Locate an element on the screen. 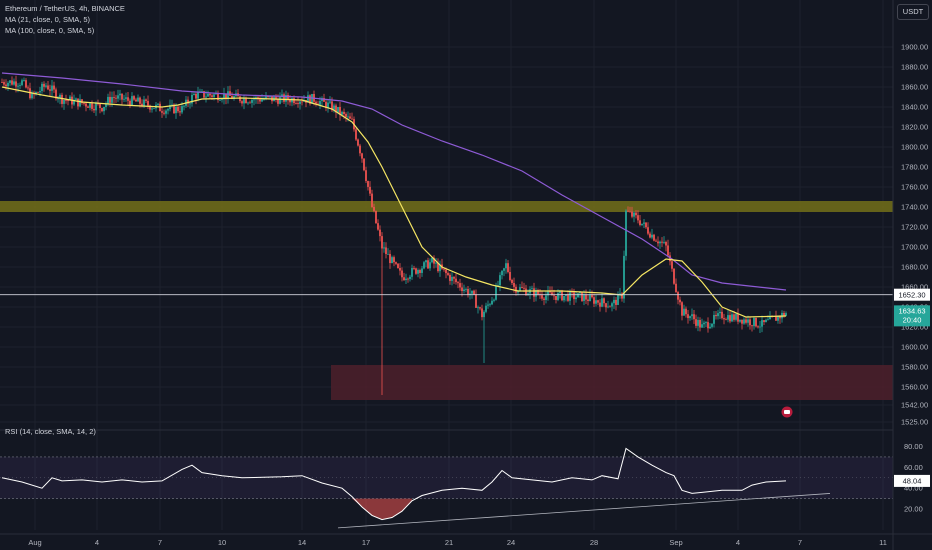 The height and width of the screenshot is (550, 932). time-axis: Aug 4 7 10 14 17 21 24 28 Sep 4 7 11 is located at coordinates (466, 540).